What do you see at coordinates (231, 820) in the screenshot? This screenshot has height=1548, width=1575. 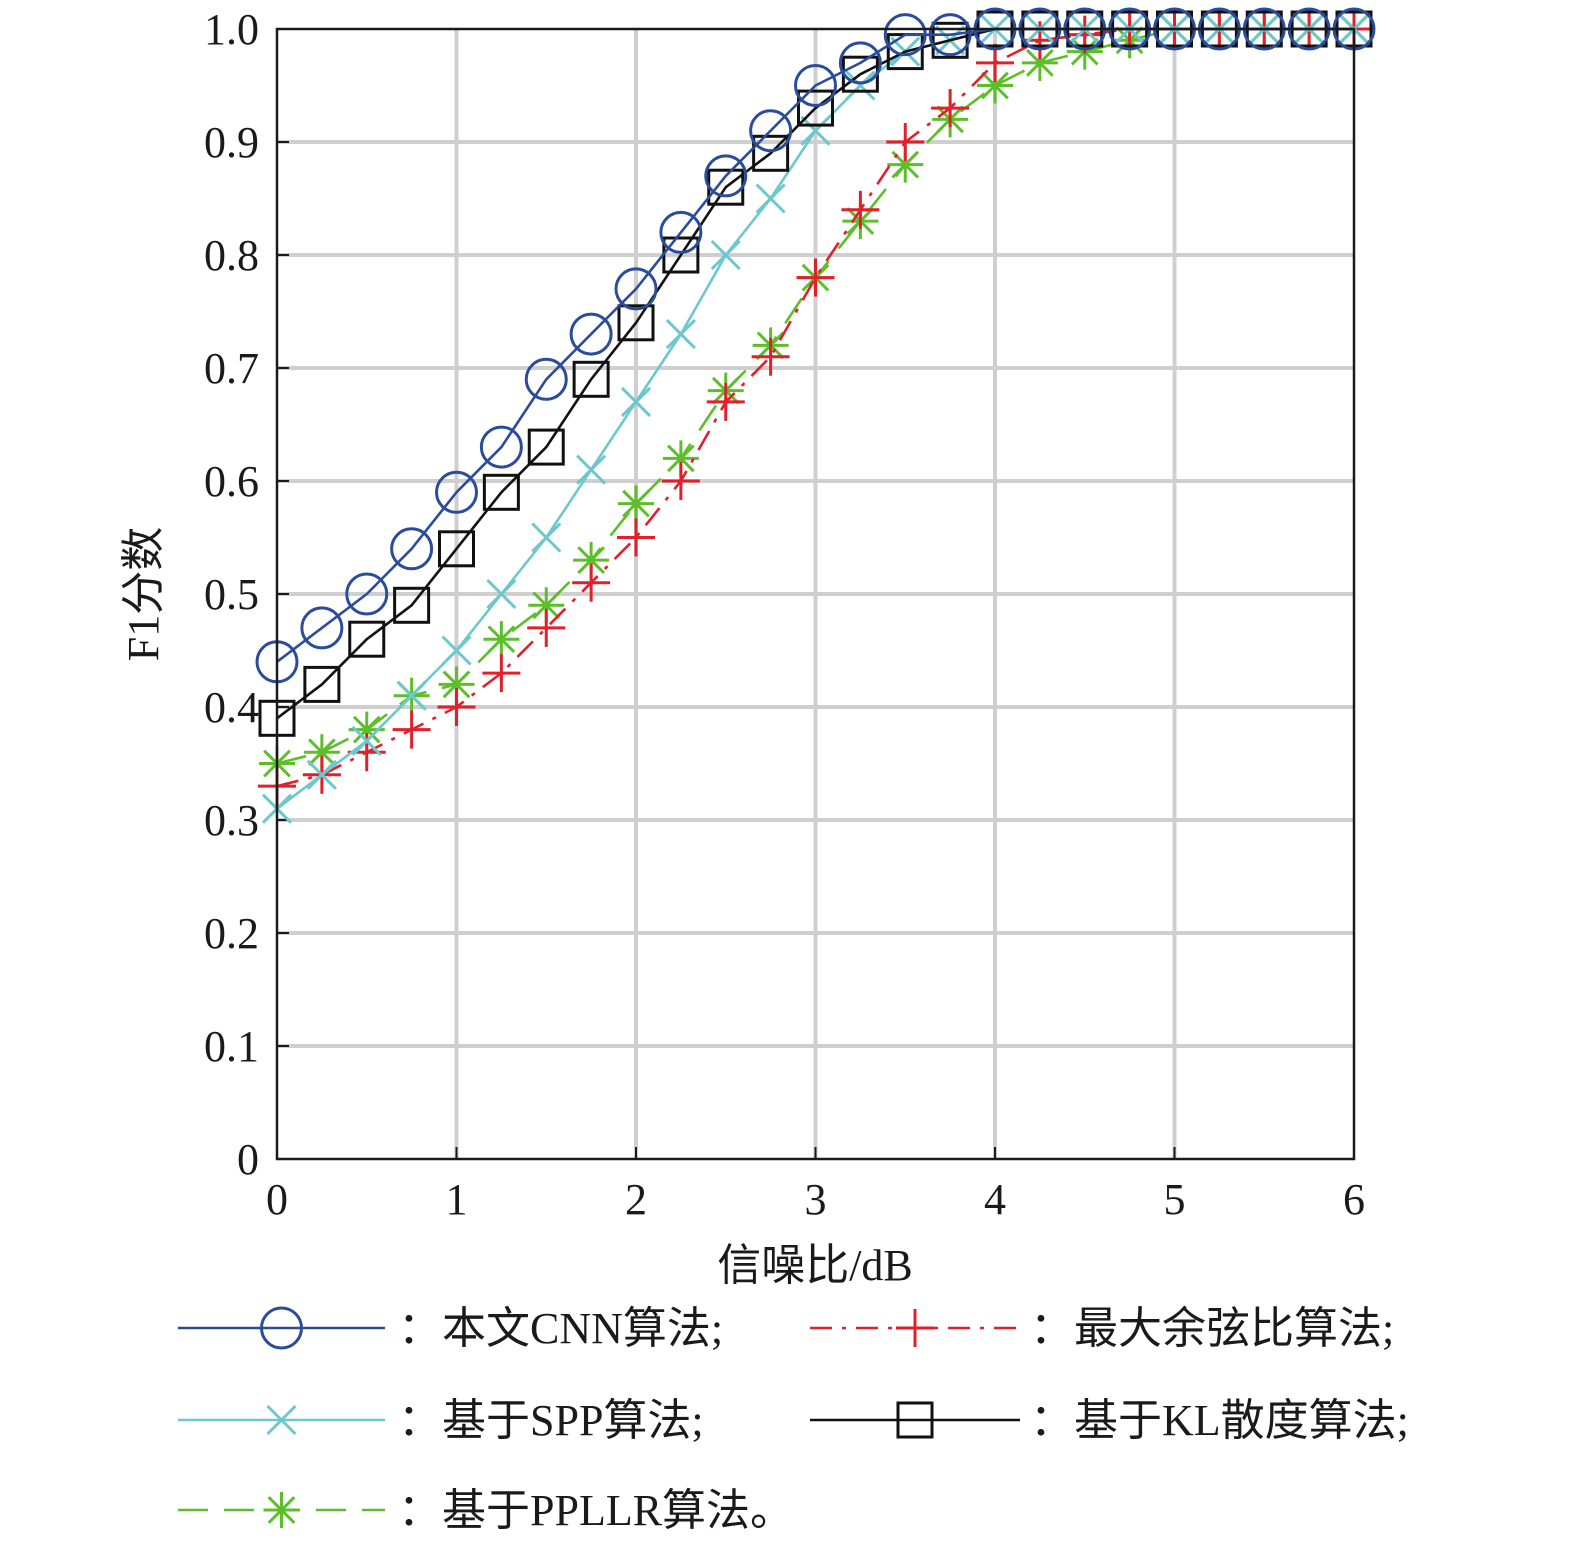 I see `y-tick-label: 0.3` at bounding box center [231, 820].